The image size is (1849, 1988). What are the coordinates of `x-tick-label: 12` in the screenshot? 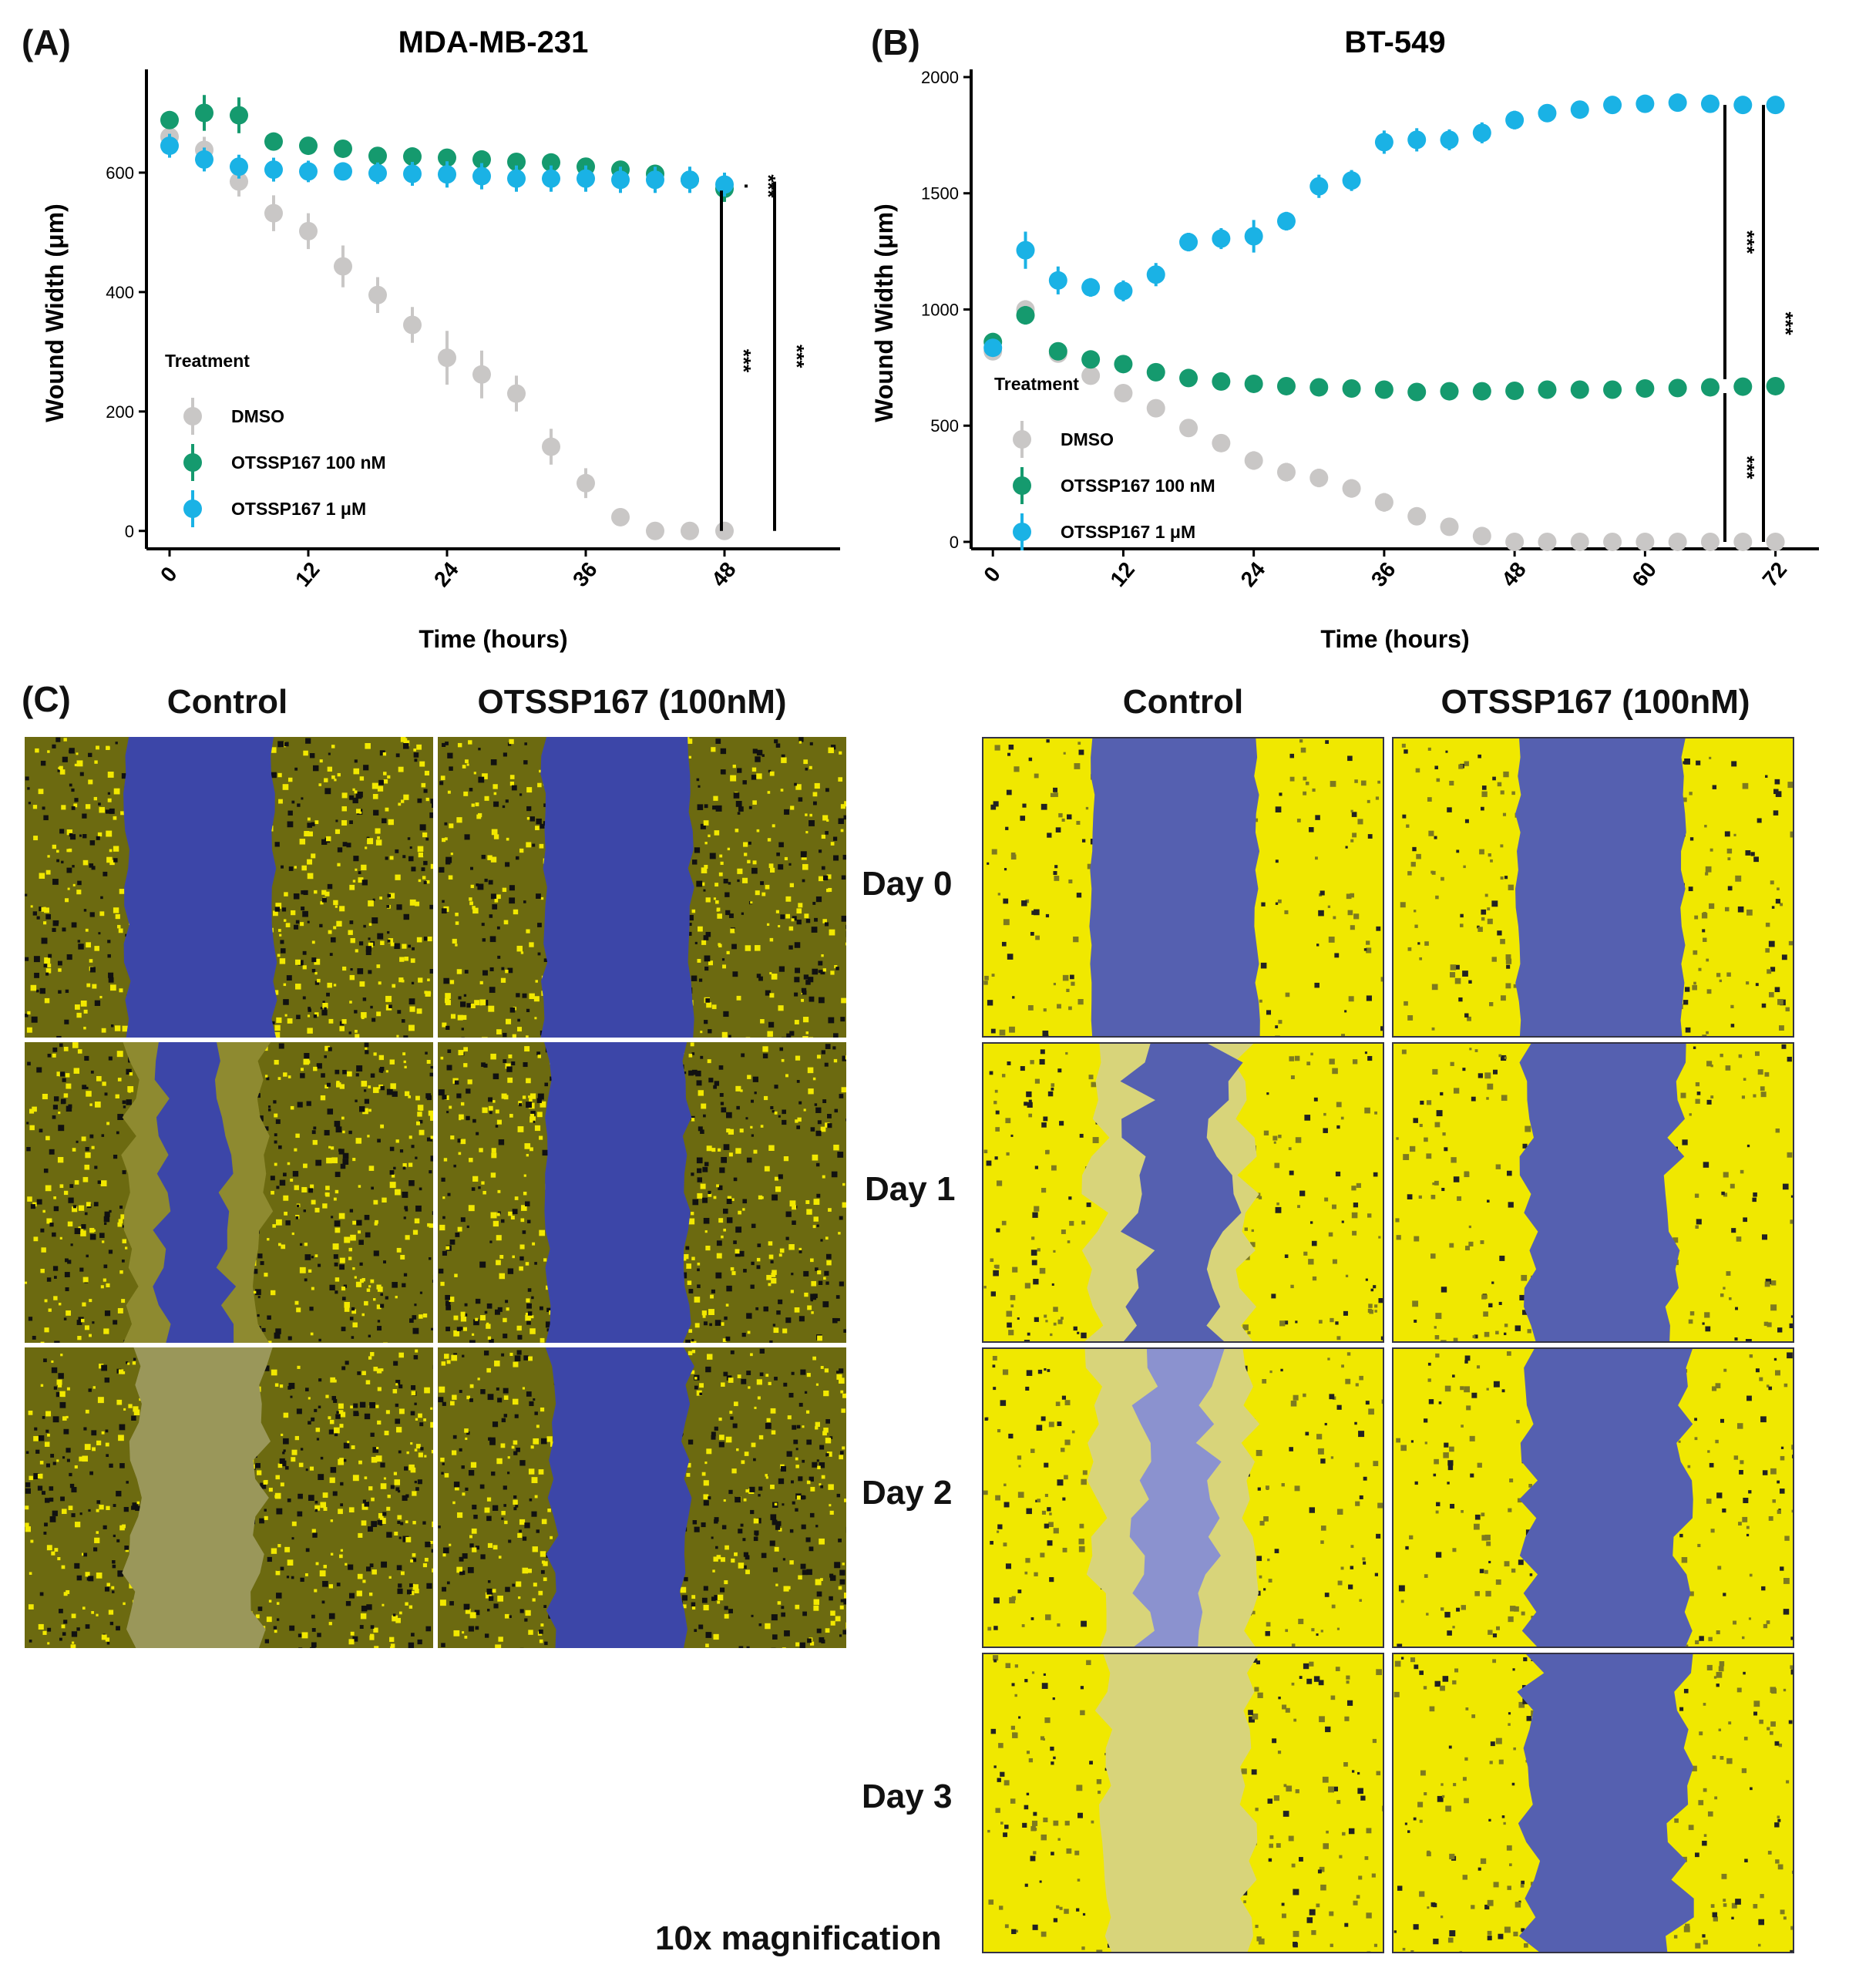 It's located at (1122, 574).